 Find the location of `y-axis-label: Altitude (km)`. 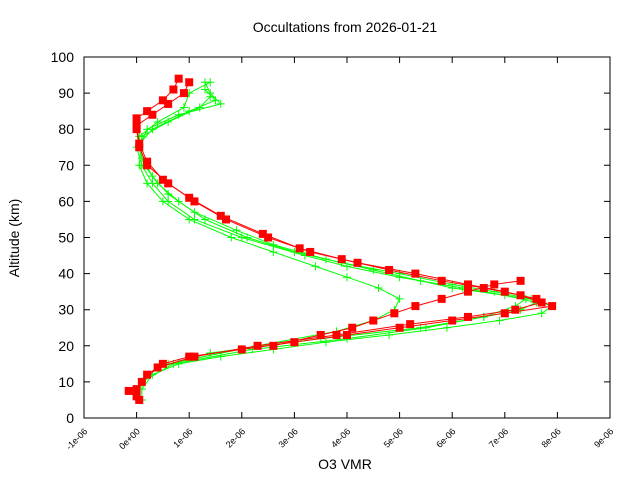

y-axis-label: Altitude (km) is located at coordinates (14, 238).